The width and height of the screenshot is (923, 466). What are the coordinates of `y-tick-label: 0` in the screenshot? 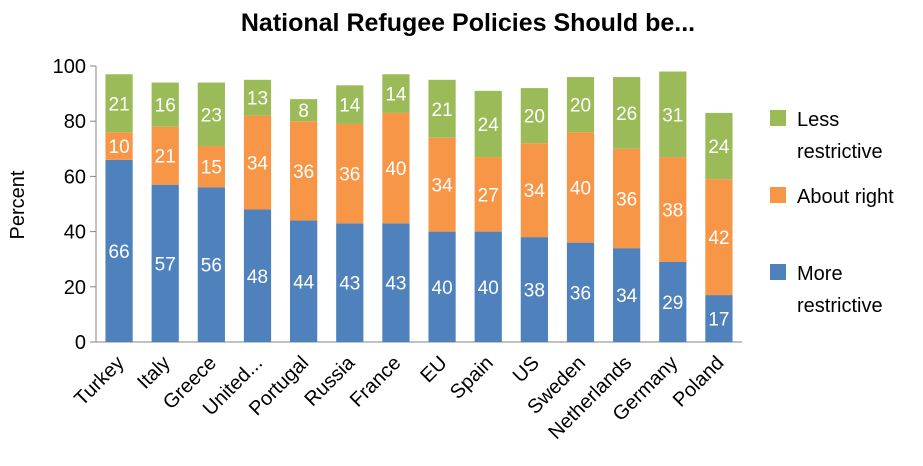 It's located at (80, 343).